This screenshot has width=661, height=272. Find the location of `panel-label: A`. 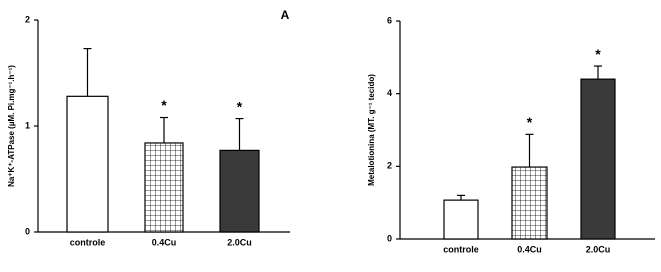

panel-label: A is located at coordinates (285, 15).